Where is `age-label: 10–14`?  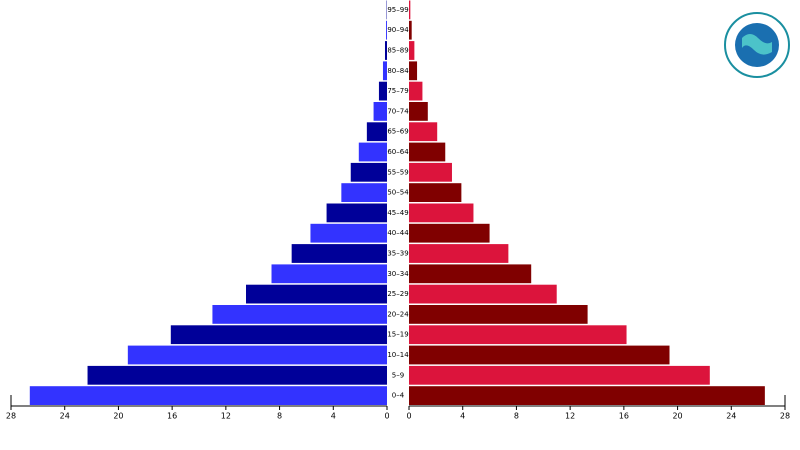
age-label: 10–14 is located at coordinates (398, 355).